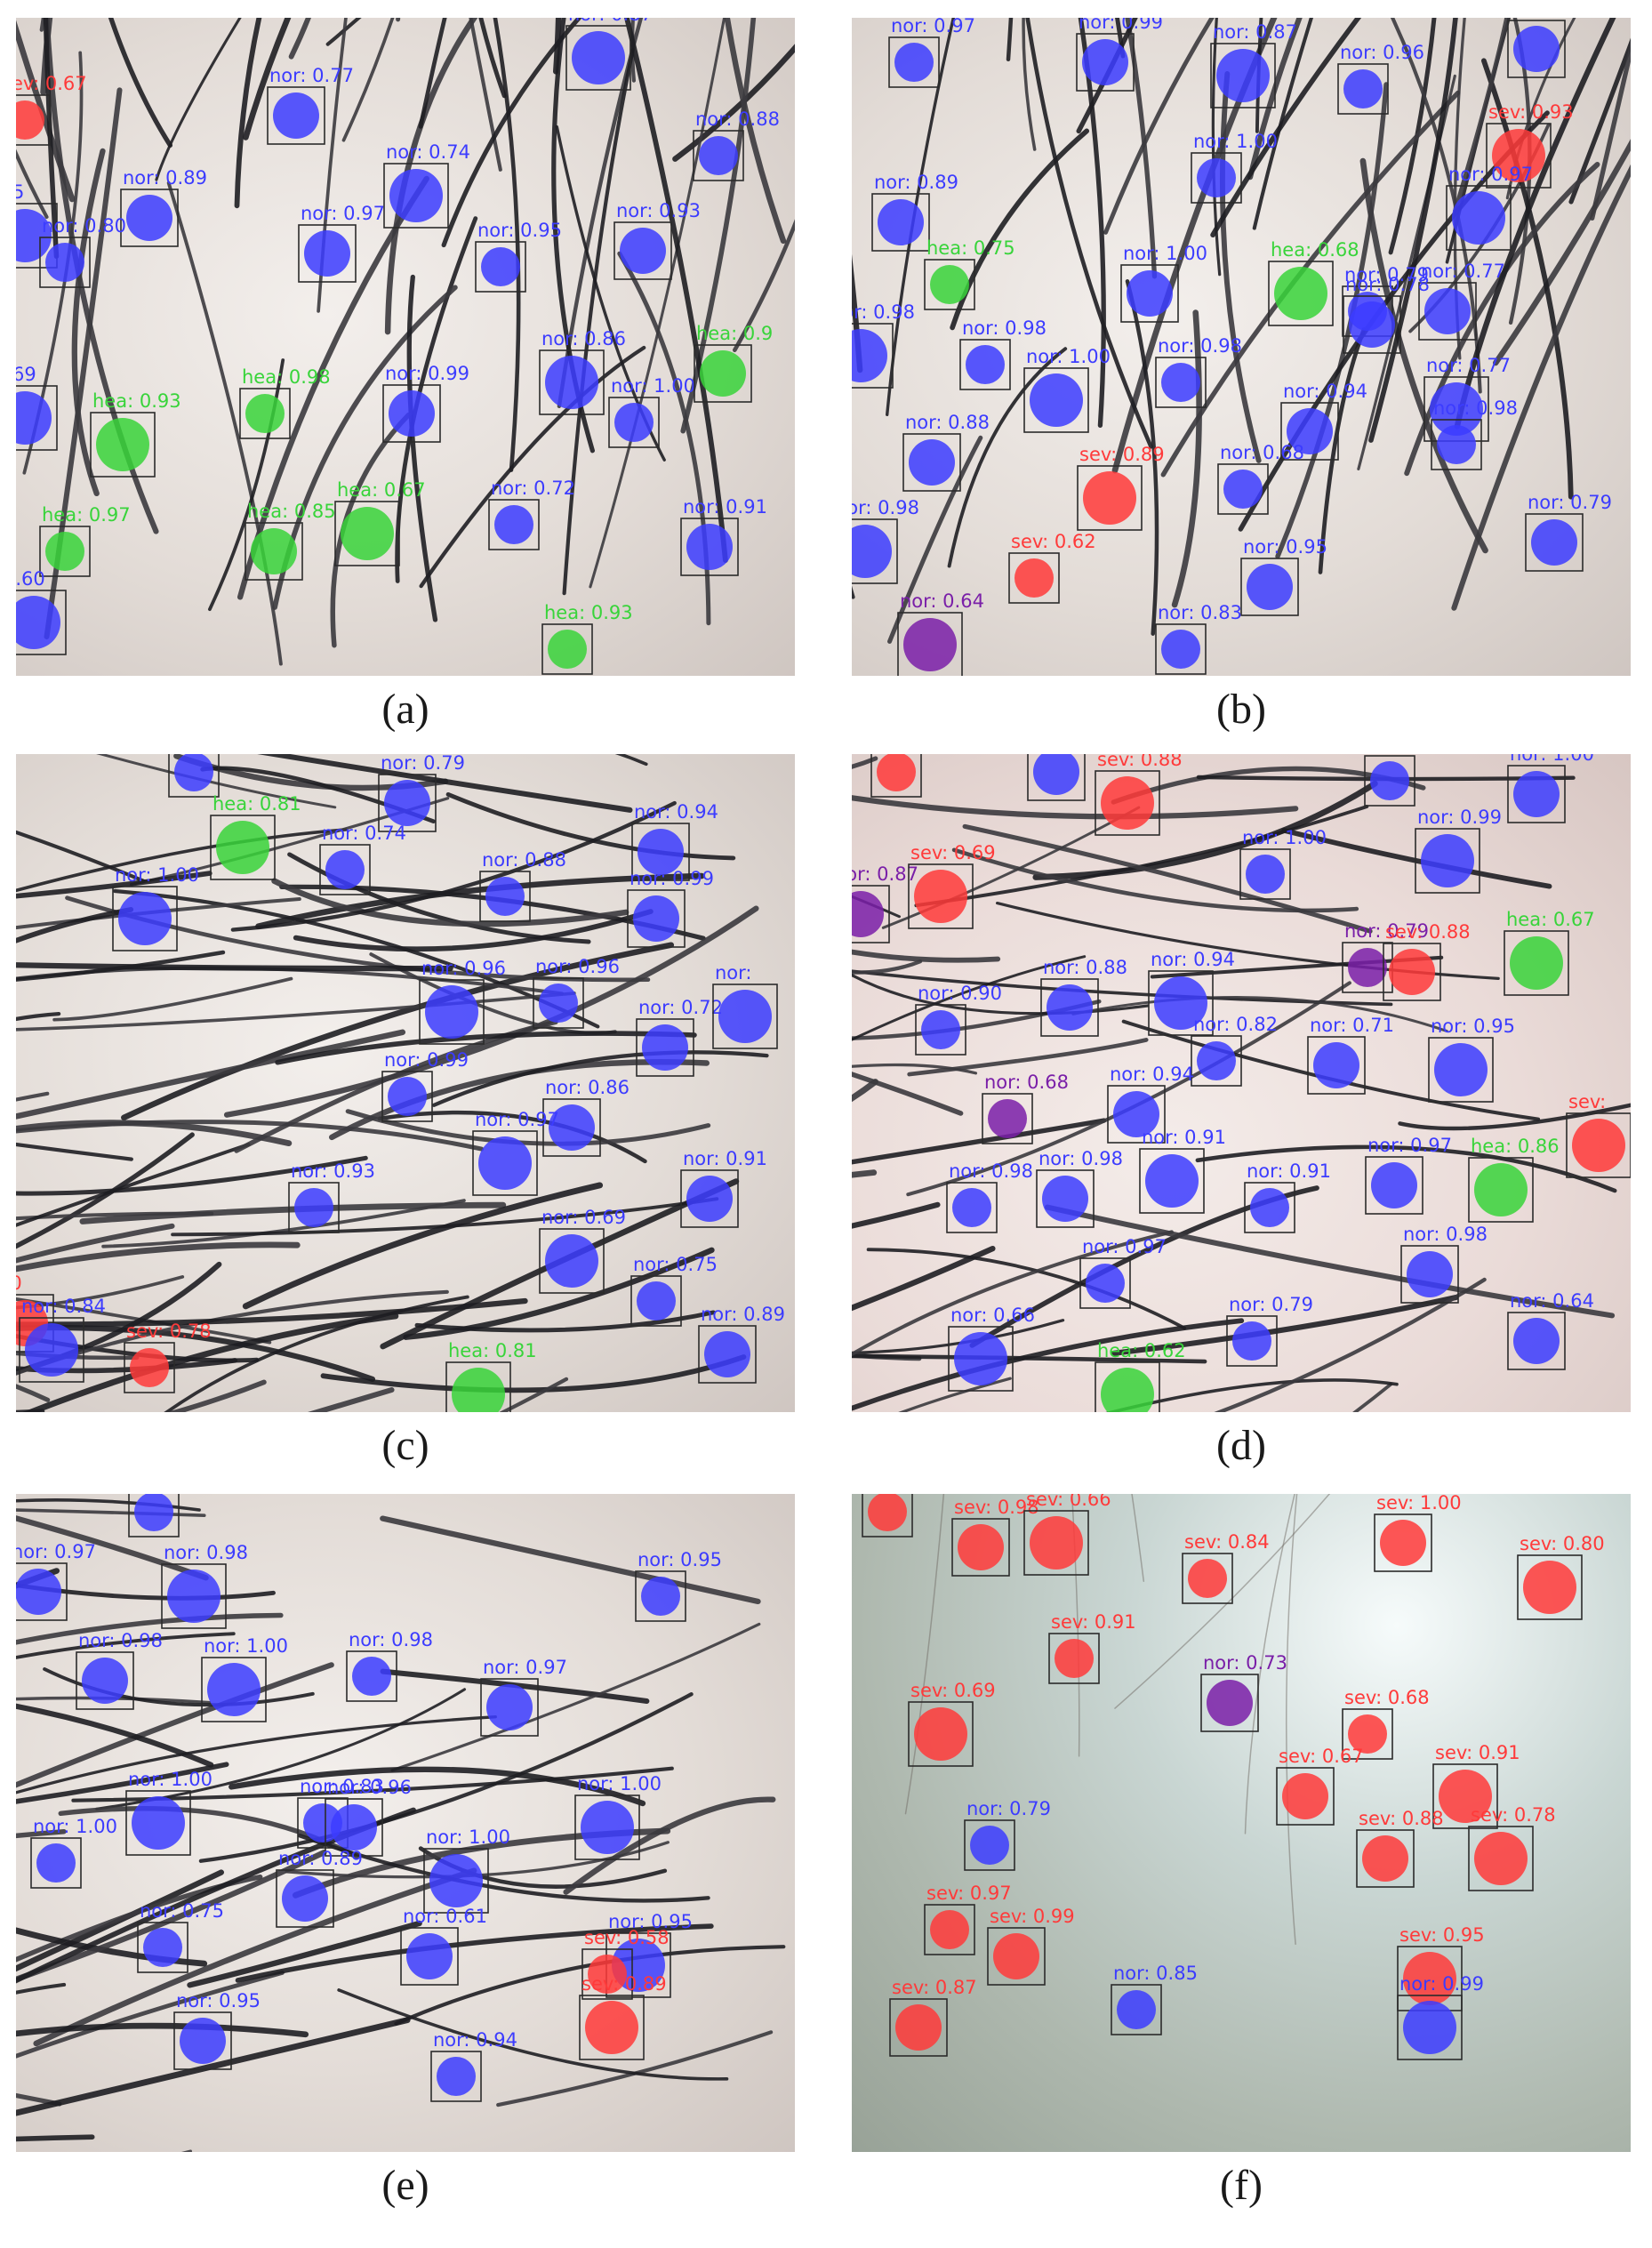  Describe the element at coordinates (992, 1348) in the screenshot. I see `detection-d-29: nor: 0.66` at that location.